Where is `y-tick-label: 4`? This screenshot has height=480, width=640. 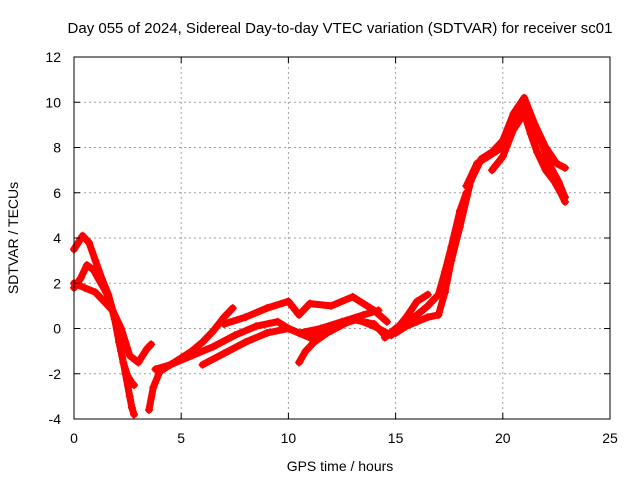 y-tick-label: 4 is located at coordinates (57, 238).